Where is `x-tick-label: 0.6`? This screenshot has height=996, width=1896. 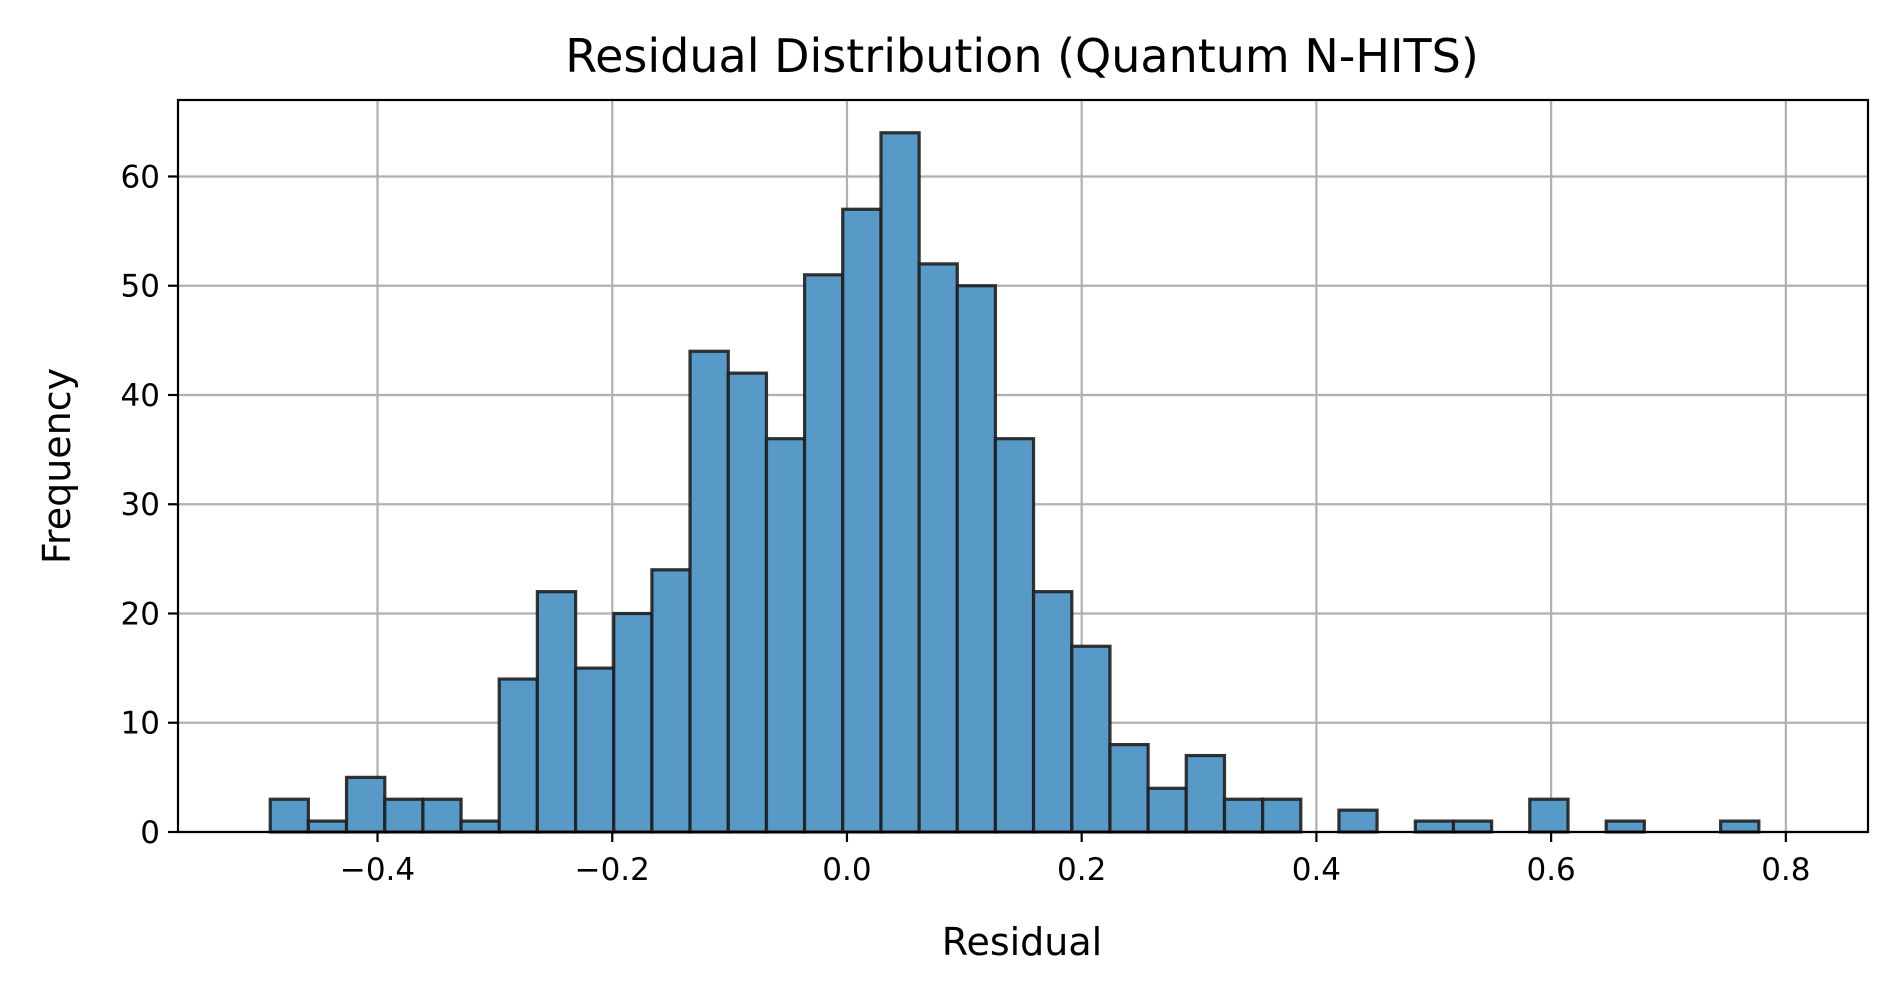 x-tick-label: 0.6 is located at coordinates (1550, 870).